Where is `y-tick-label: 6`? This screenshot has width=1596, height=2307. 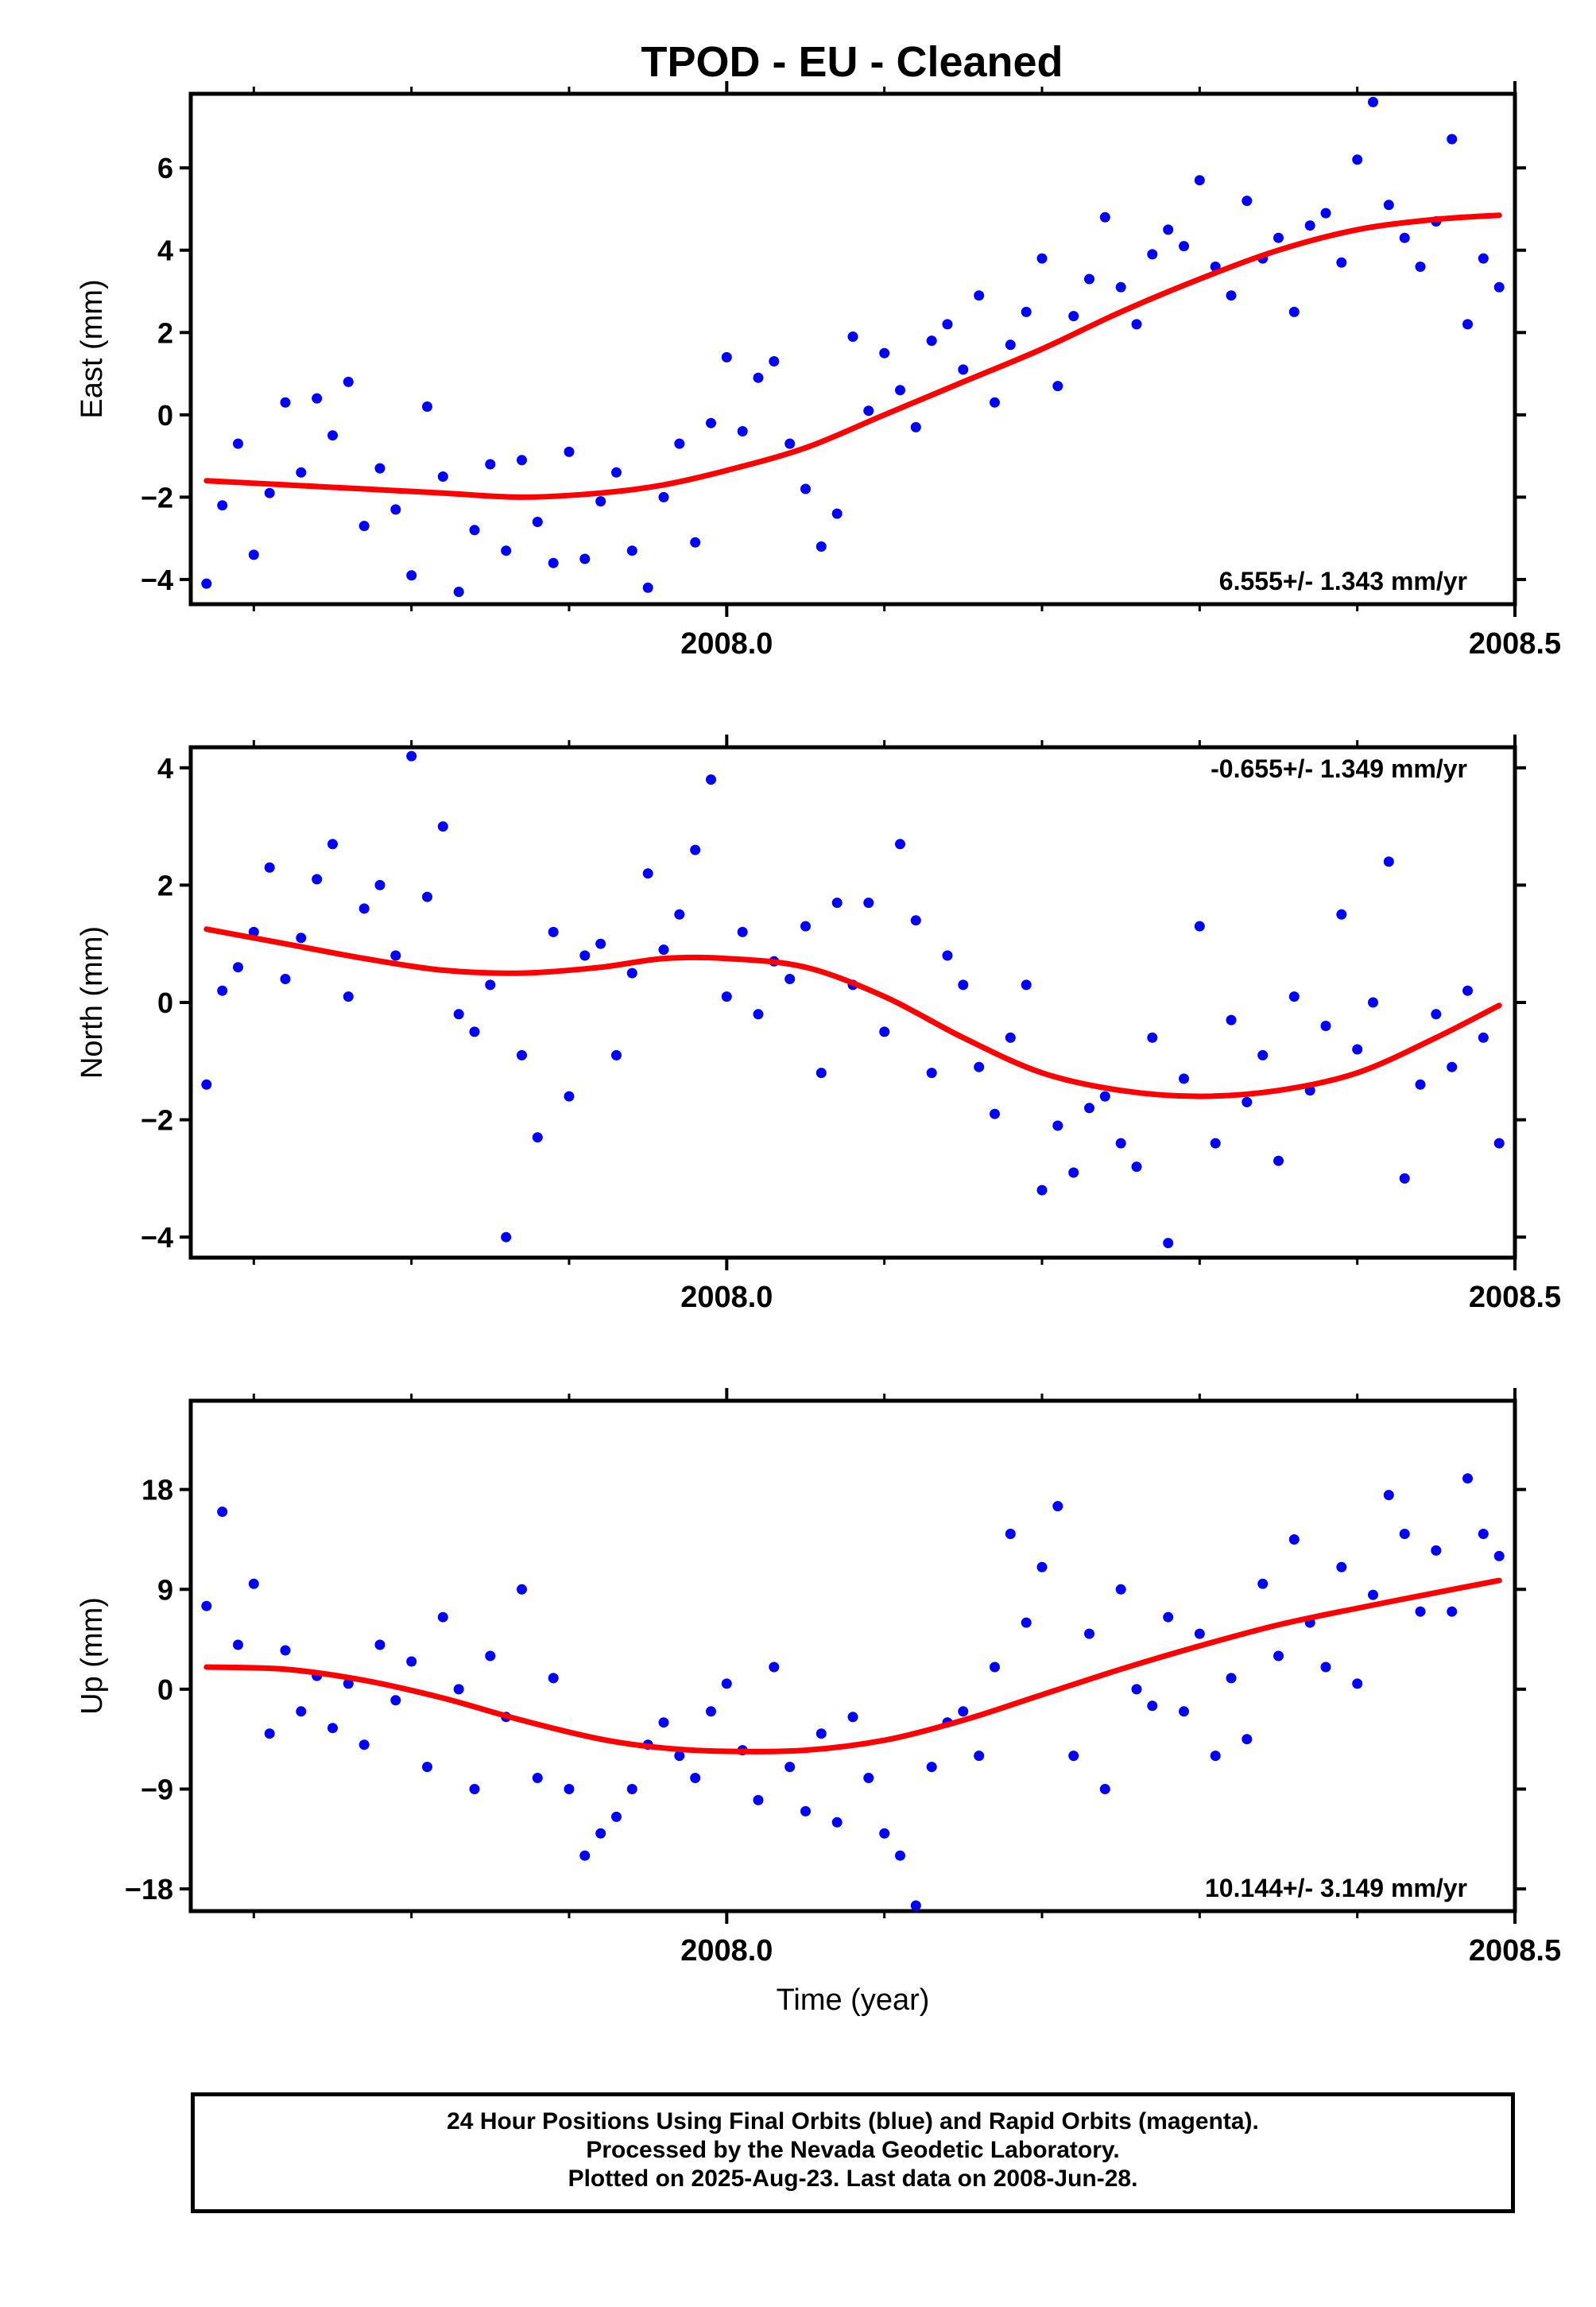
y-tick-label: 6 is located at coordinates (165, 168).